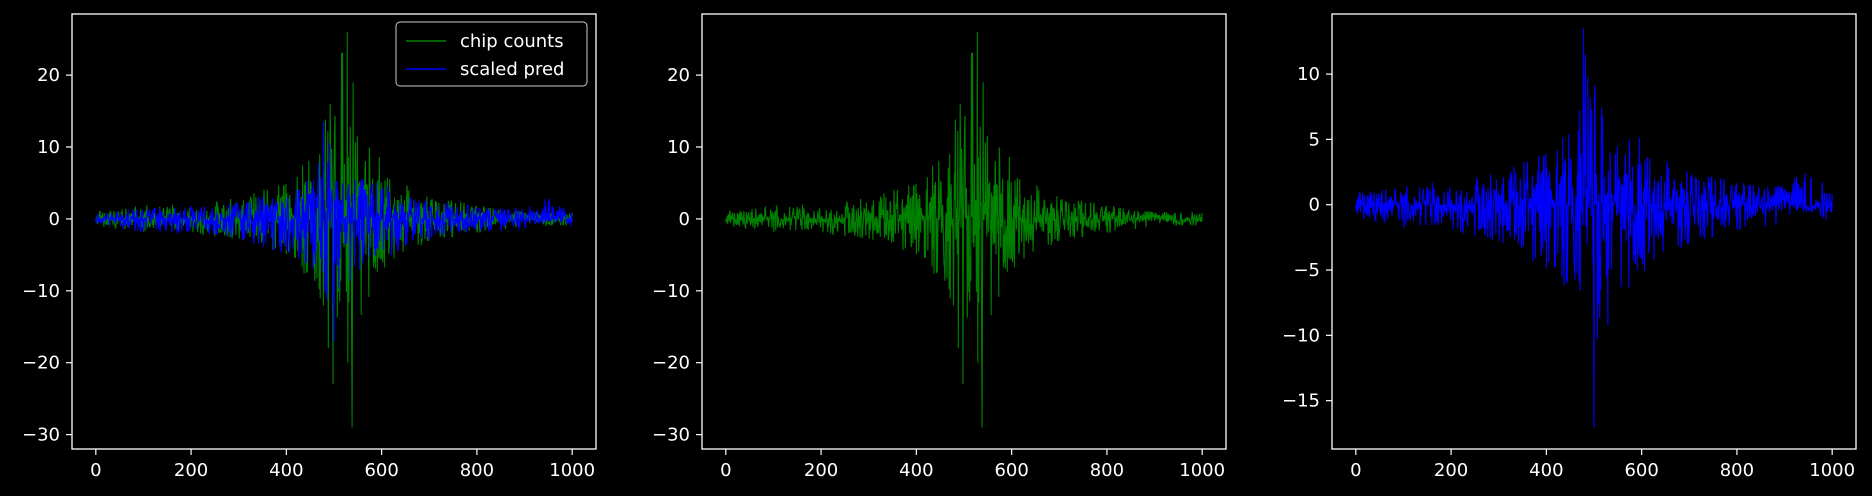  What do you see at coordinates (1314, 139) in the screenshot?
I see `y-tick-label: 5` at bounding box center [1314, 139].